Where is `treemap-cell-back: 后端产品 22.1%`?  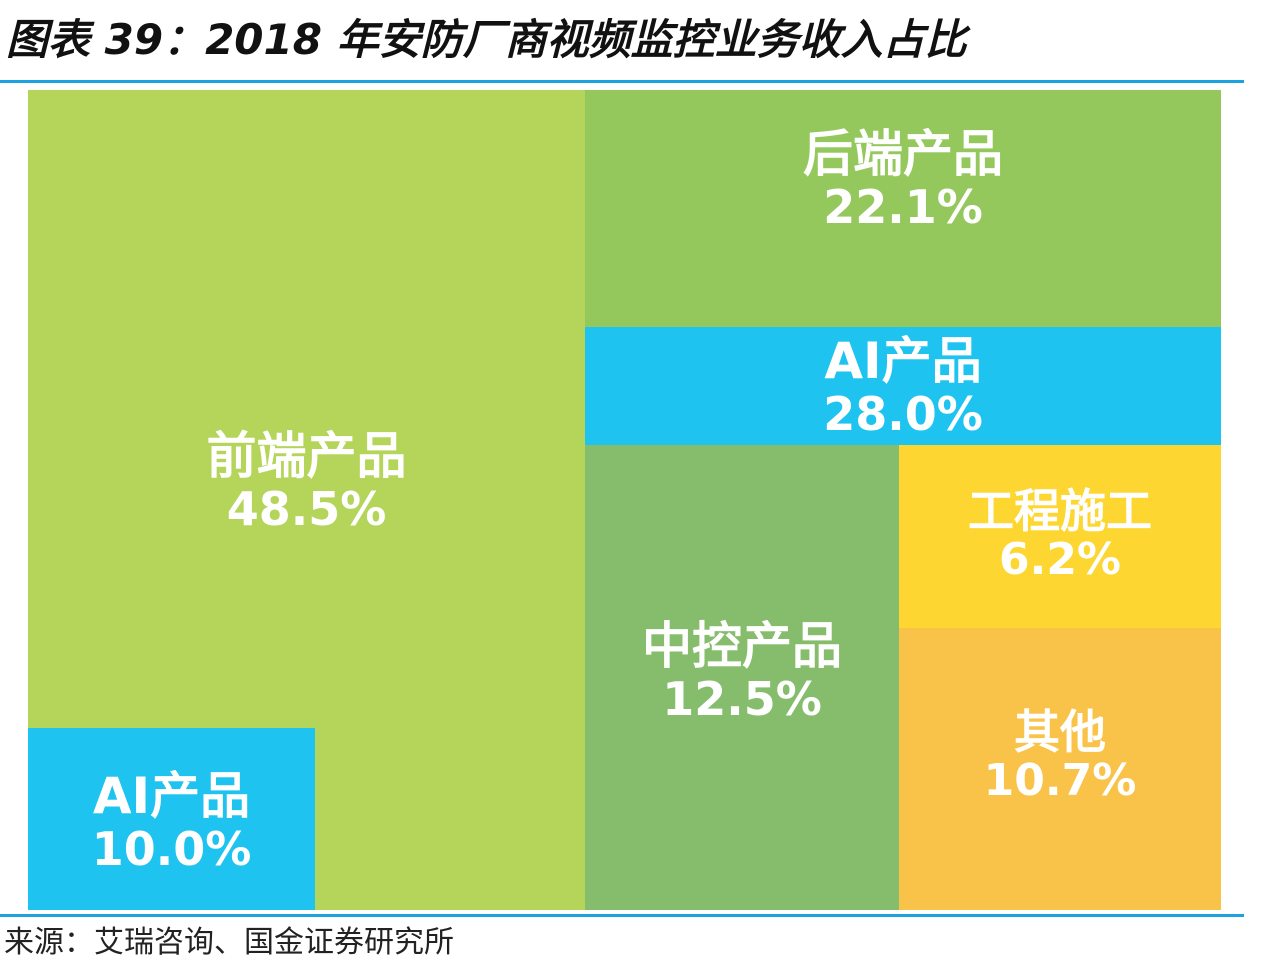 treemap-cell-back: 后端产品 22.1% is located at coordinates (903, 208).